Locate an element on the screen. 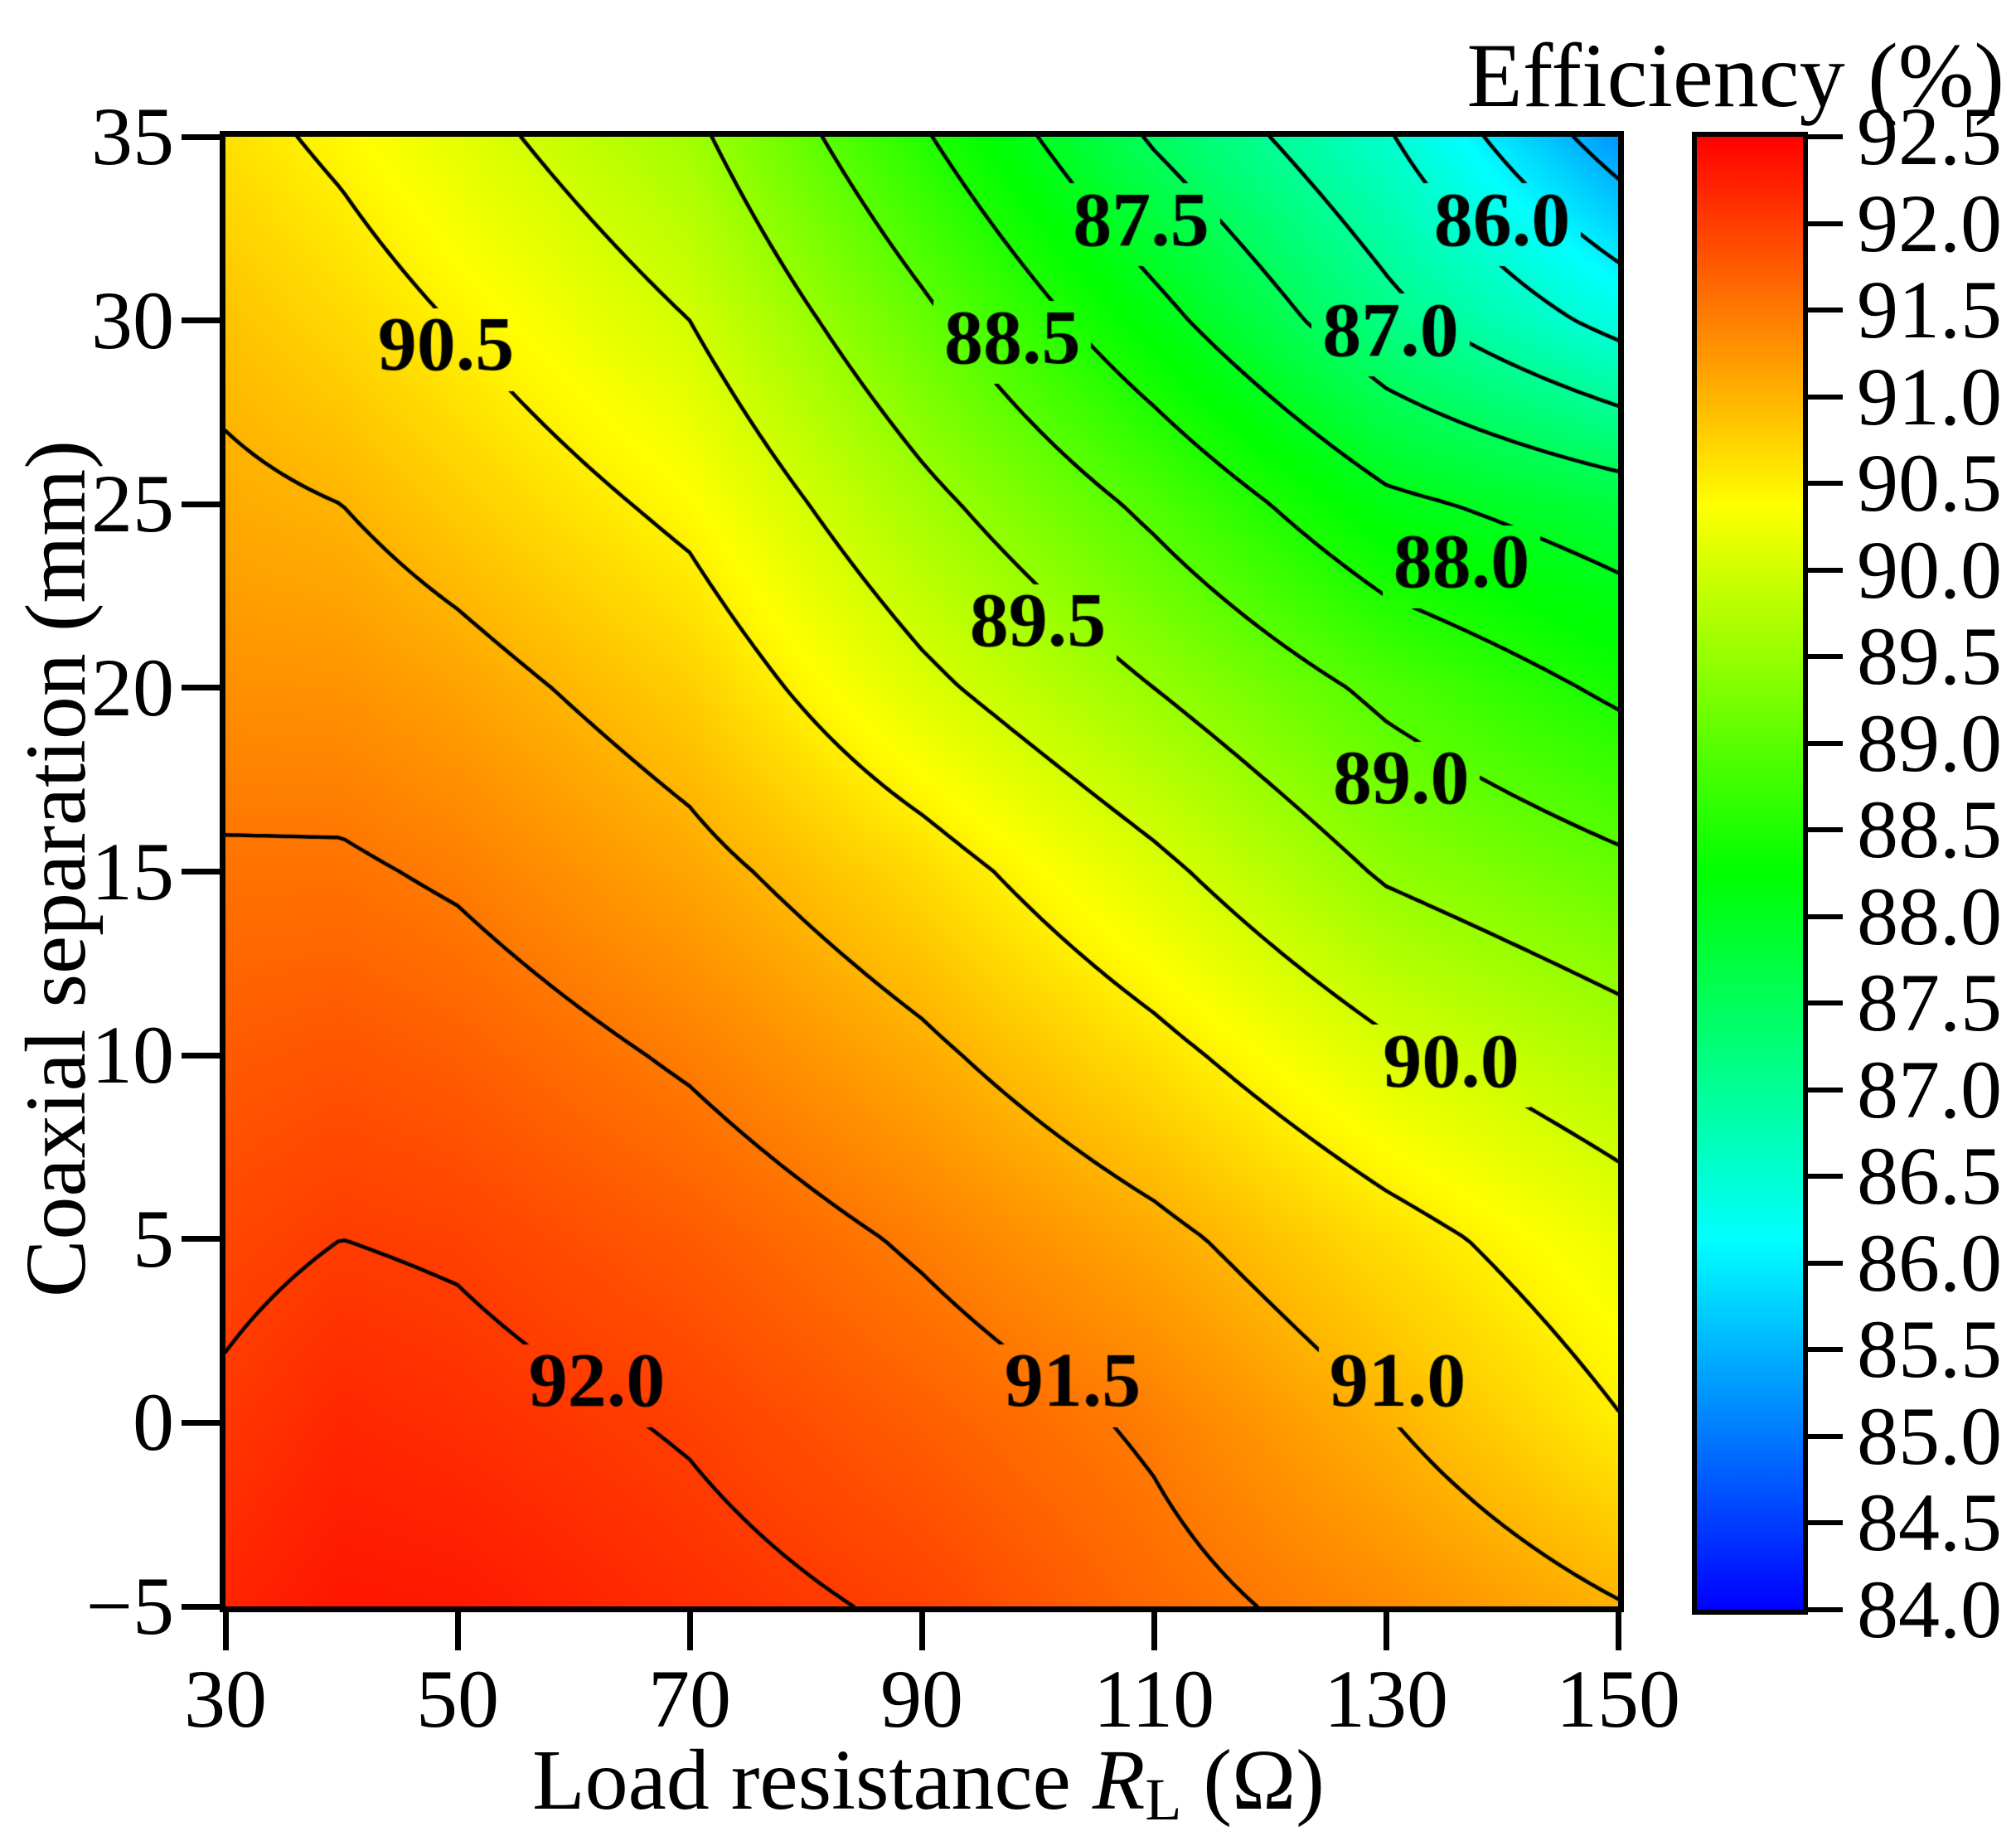 Image resolution: width=2016 pixels, height=1841 pixels. colorbar-gradient is located at coordinates (1750, 874).